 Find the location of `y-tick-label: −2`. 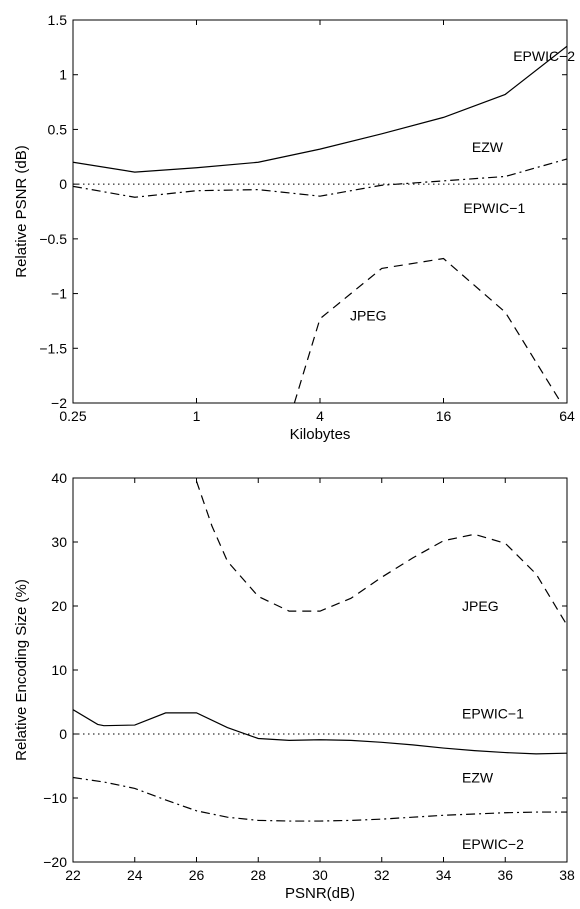

y-tick-label: −2 is located at coordinates (59, 403).